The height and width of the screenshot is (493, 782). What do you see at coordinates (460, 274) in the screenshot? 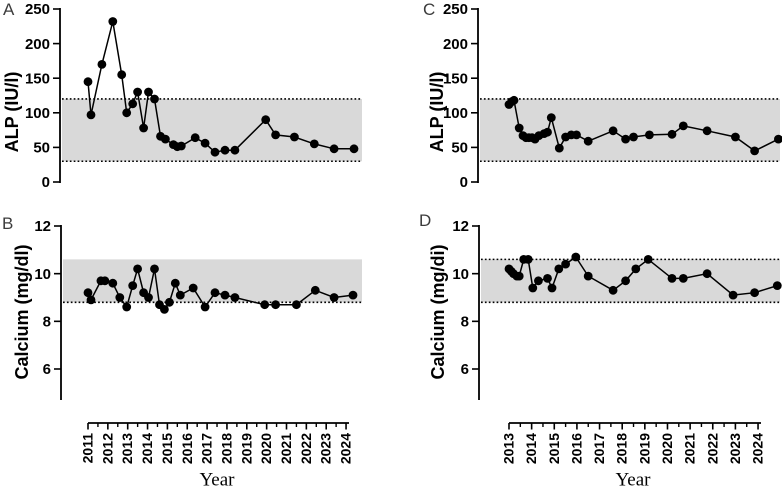
I see `y-tick-label: 10` at bounding box center [460, 274].